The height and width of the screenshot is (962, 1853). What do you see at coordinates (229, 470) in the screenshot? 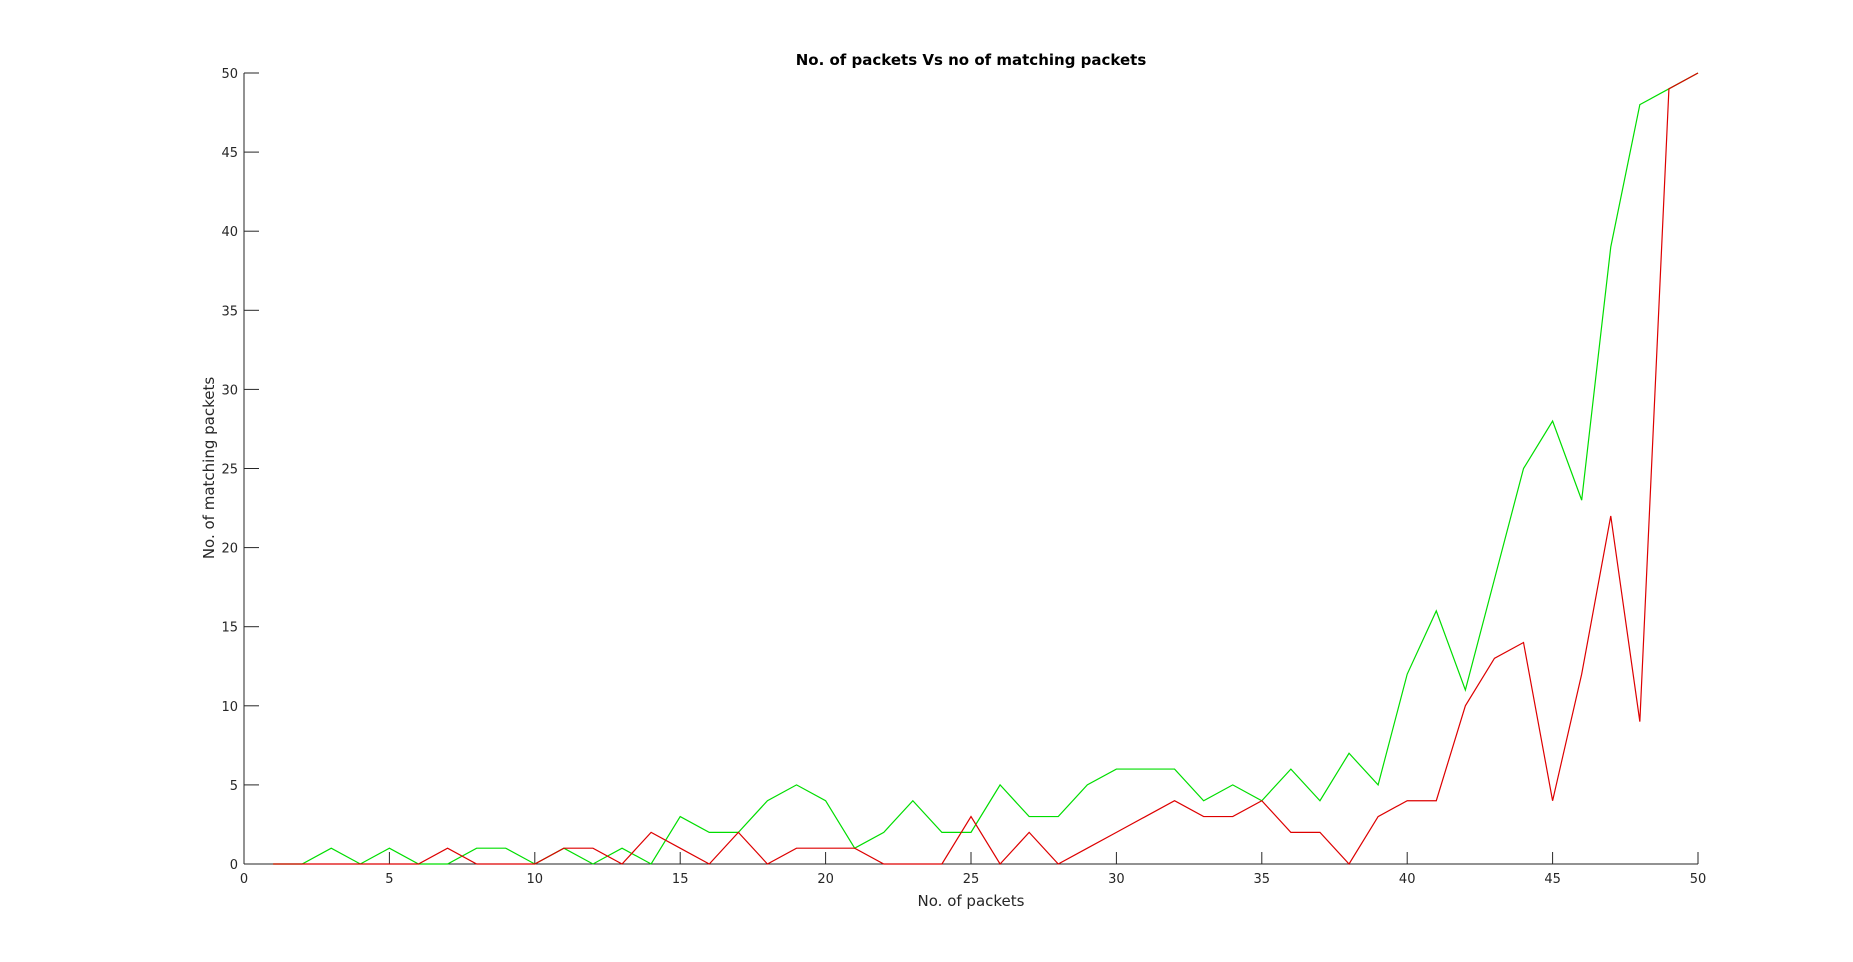
I see `y-tick-label: 25` at bounding box center [229, 470].